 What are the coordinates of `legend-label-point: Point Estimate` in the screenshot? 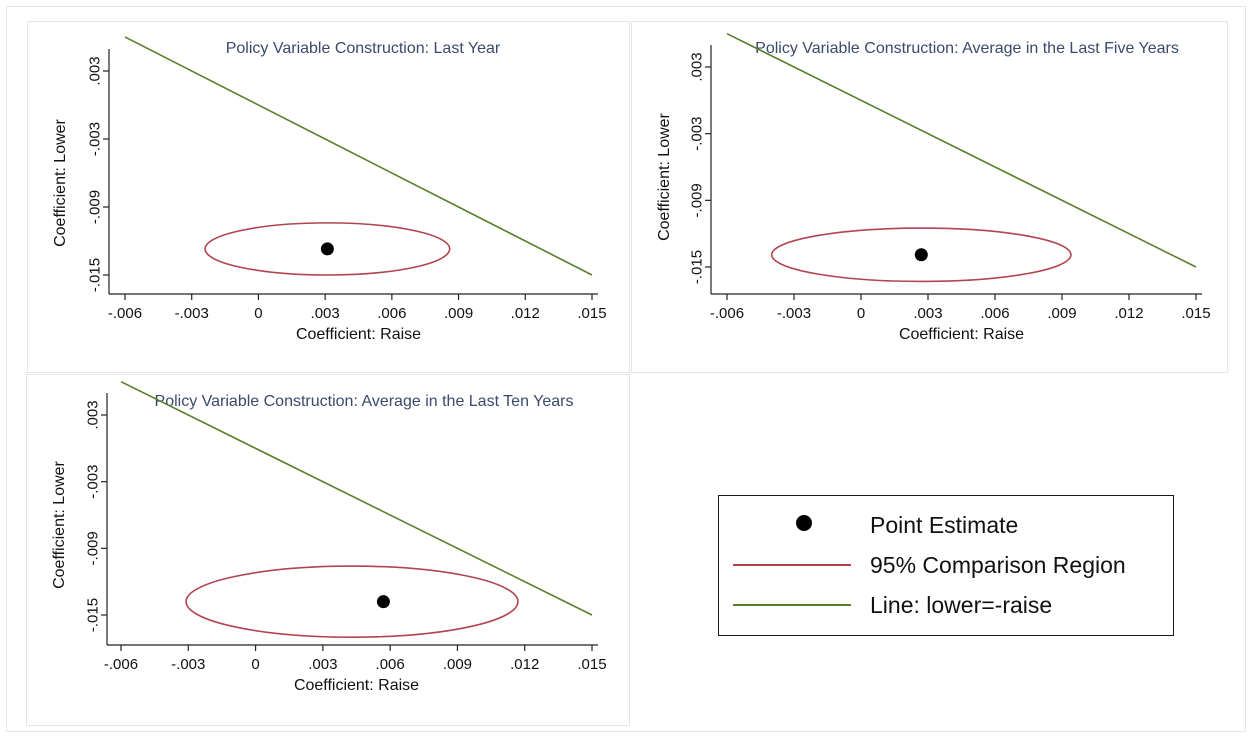 It's located at (944, 525).